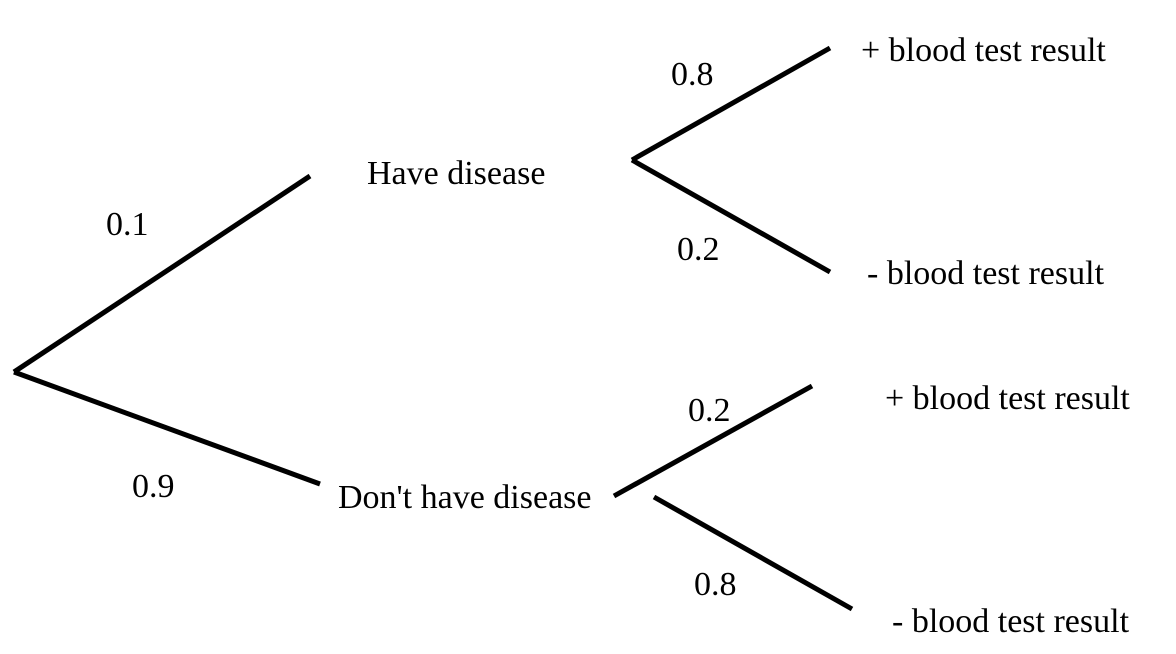 This screenshot has height=654, width=1176. What do you see at coordinates (983, 50) in the screenshot?
I see `have-disease-positive-label: + blood test result` at bounding box center [983, 50].